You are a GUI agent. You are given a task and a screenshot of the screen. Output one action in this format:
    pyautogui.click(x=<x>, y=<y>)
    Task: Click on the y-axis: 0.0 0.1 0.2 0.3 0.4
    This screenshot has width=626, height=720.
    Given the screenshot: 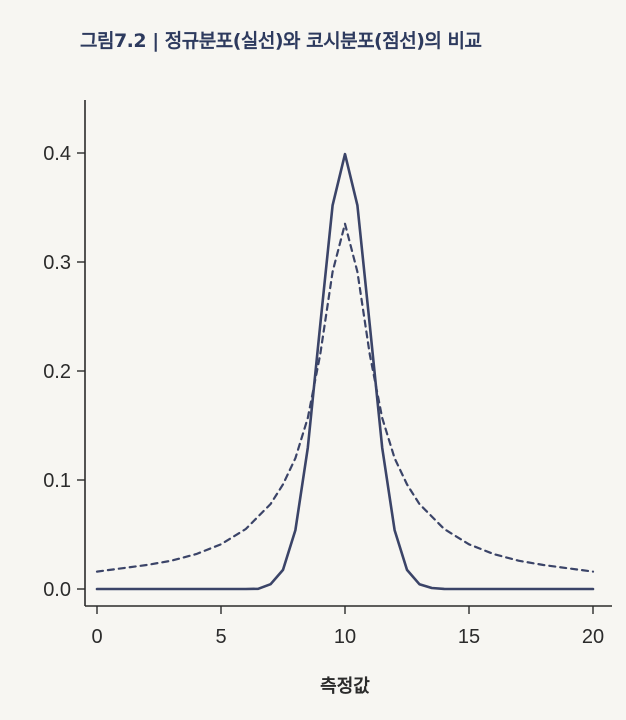 What is the action you would take?
    pyautogui.click(x=64, y=353)
    